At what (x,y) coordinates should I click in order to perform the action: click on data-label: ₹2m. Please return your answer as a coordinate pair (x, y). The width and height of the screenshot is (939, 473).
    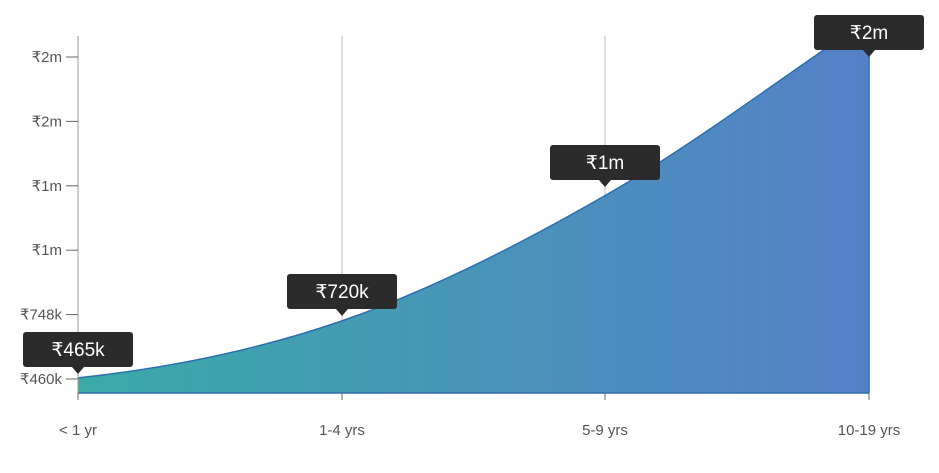
    Looking at the image, I should click on (869, 36).